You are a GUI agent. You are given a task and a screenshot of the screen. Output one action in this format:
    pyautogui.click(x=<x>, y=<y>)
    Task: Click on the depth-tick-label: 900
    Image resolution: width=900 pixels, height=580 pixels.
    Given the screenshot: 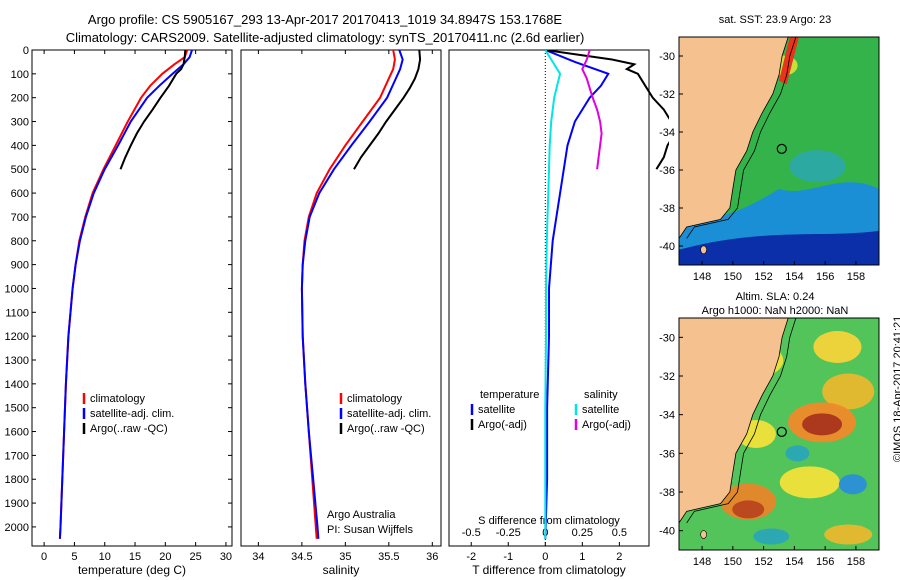 What is the action you would take?
    pyautogui.click(x=20, y=266)
    